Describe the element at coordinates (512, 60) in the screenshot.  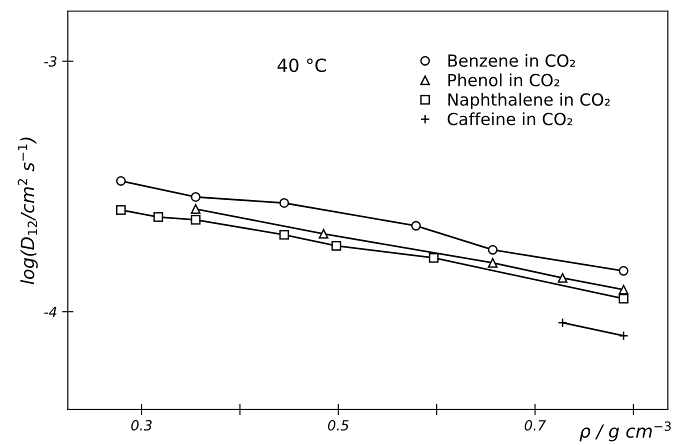
I see `legend-label: Benzene in CO₂` at that location.